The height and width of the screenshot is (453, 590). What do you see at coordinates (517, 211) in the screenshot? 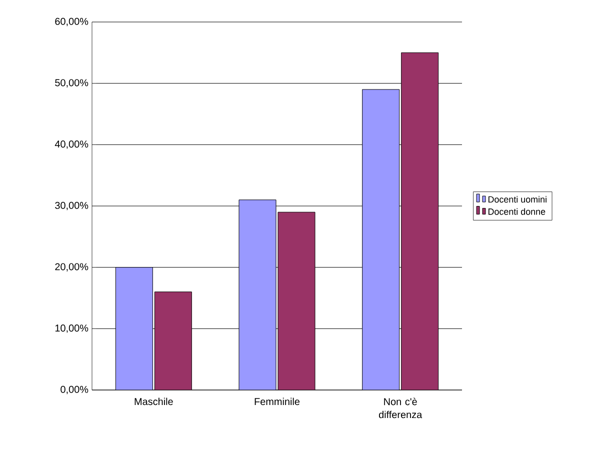
I see `legend-label: Docenti donne` at bounding box center [517, 211].